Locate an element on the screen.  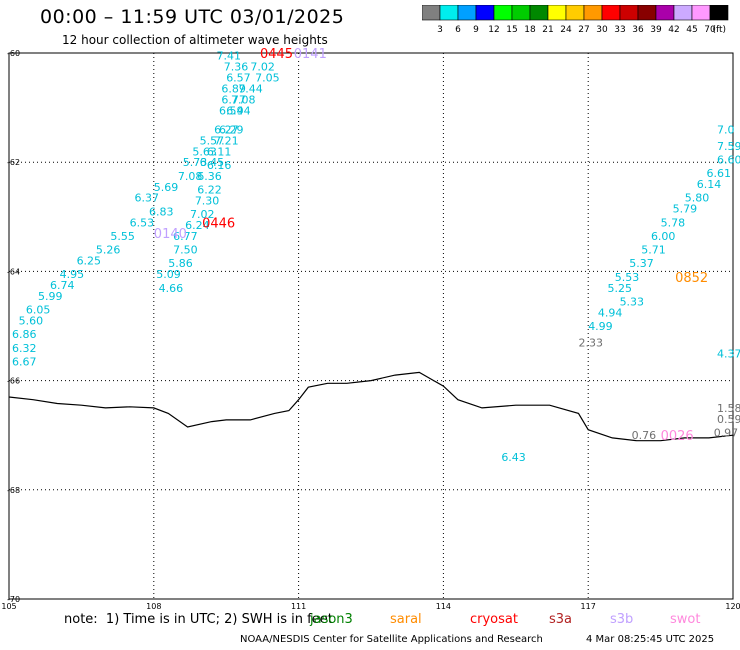
wave-height-value: 5.71 is located at coordinates (653, 250).